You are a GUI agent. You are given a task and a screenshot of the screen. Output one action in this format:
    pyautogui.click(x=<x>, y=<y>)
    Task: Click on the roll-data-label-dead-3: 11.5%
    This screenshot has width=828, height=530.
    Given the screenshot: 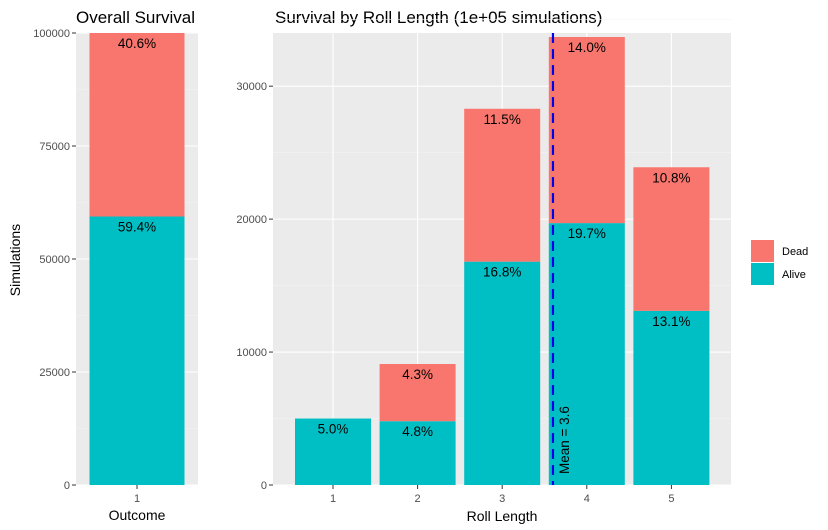 What is the action you would take?
    pyautogui.click(x=502, y=119)
    